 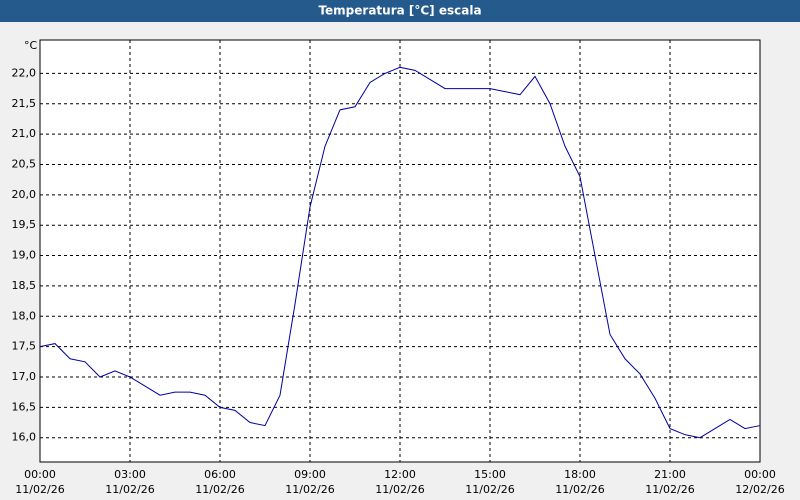 I want to click on x-tick-label: 15:00, so click(x=490, y=474).